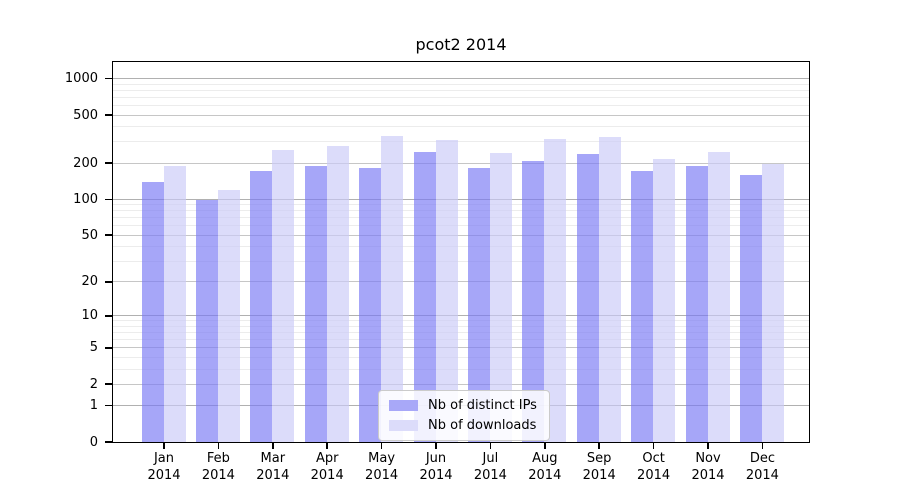 The width and height of the screenshot is (900, 500). Describe the element at coordinates (545, 458) in the screenshot. I see `x-tick-month: Aug` at that location.